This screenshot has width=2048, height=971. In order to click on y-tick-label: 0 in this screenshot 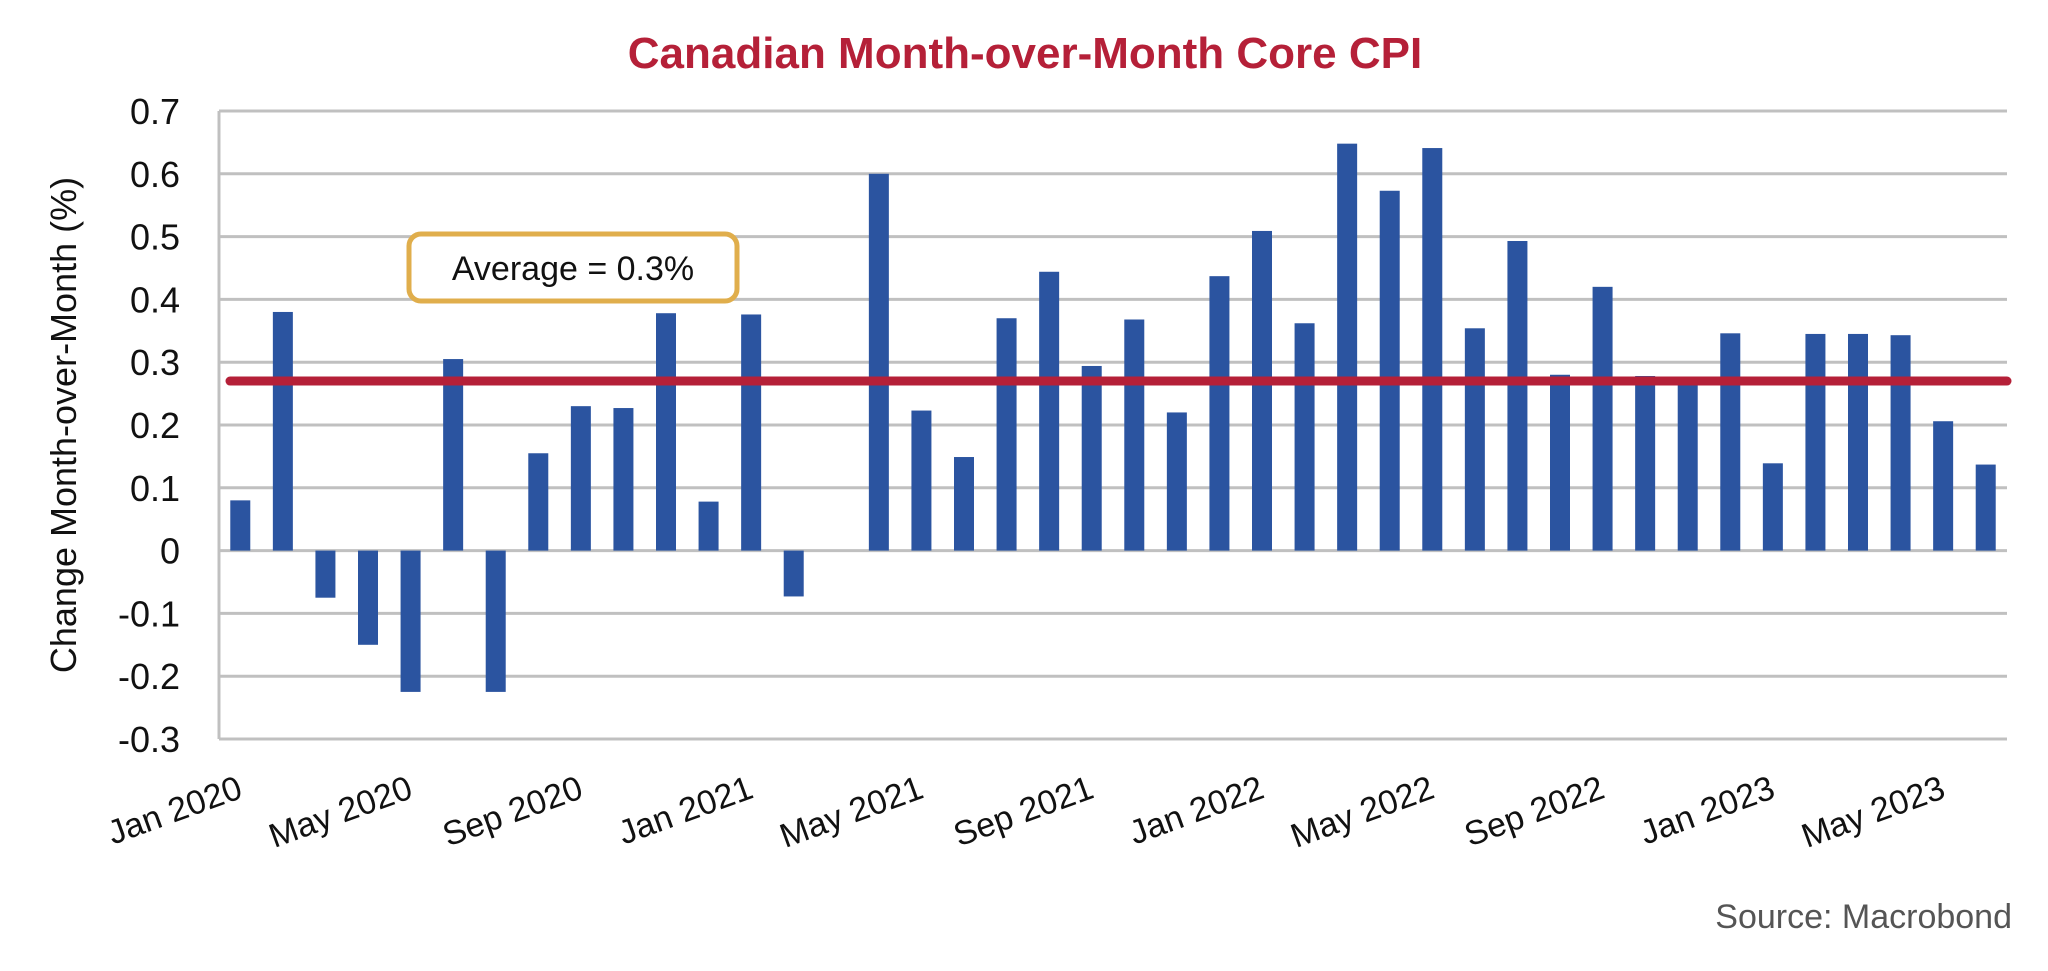, I will do `click(170, 551)`.